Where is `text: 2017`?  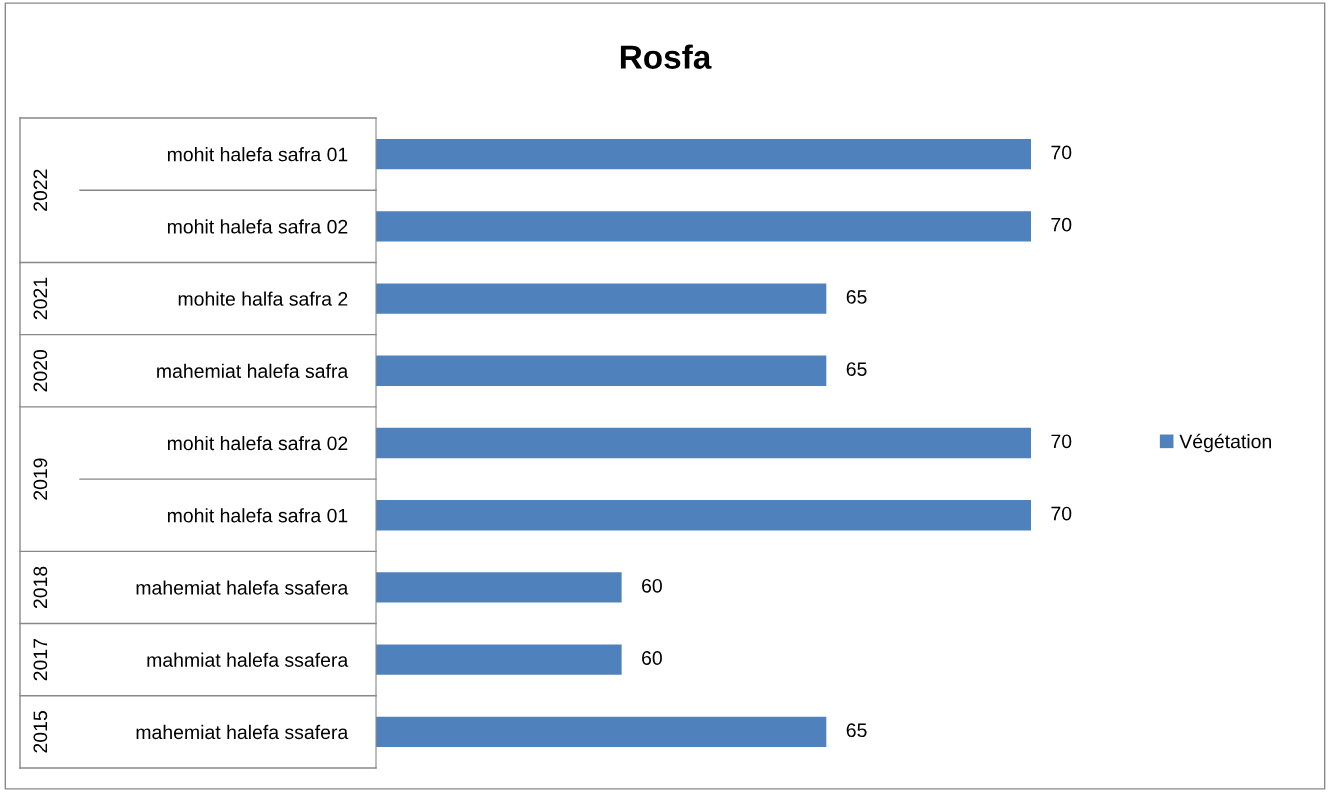
text: 2017 is located at coordinates (40, 660).